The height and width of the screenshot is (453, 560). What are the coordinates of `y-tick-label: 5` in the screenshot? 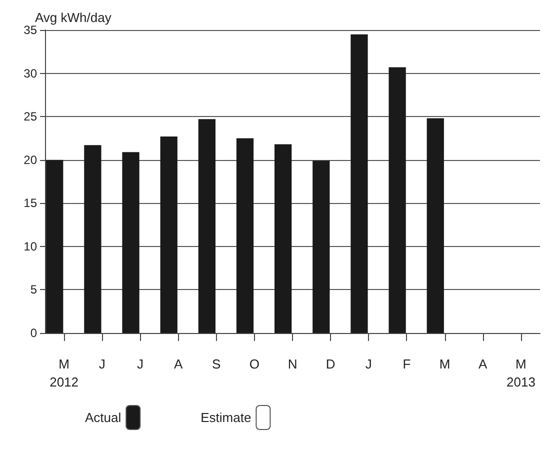 It's located at (34, 289).